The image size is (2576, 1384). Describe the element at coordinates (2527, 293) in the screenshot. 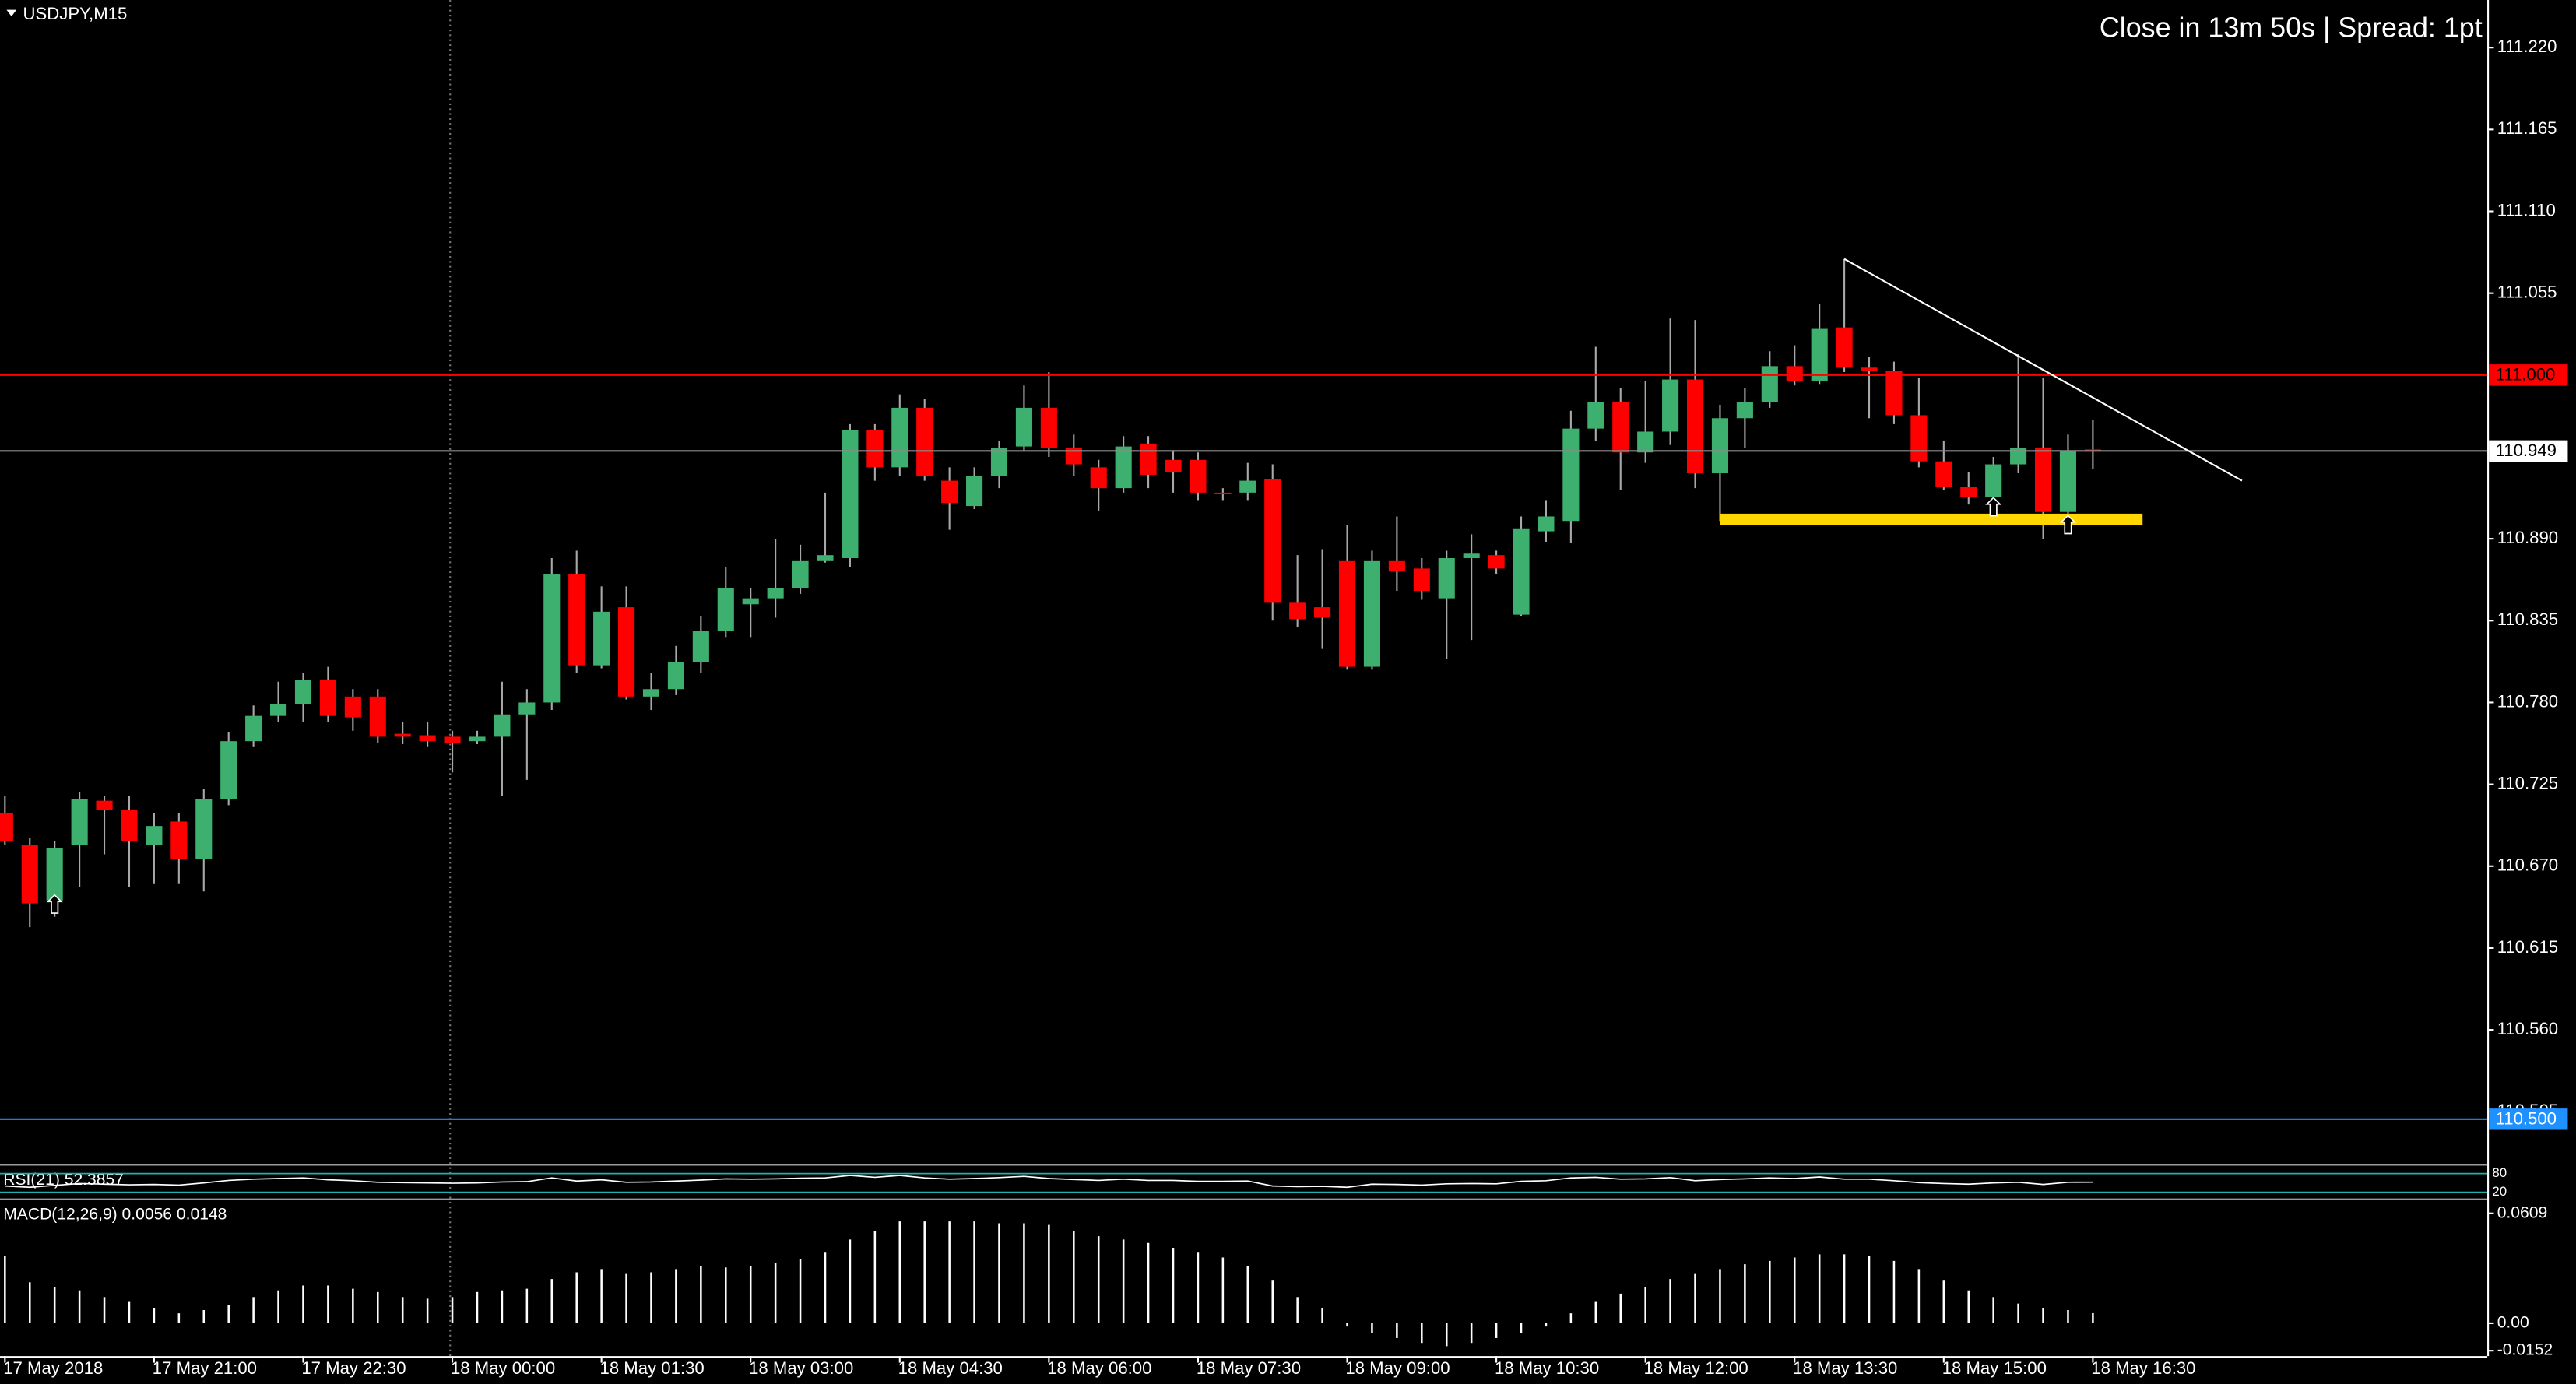

I see `y-tick-label: 111.055` at that location.